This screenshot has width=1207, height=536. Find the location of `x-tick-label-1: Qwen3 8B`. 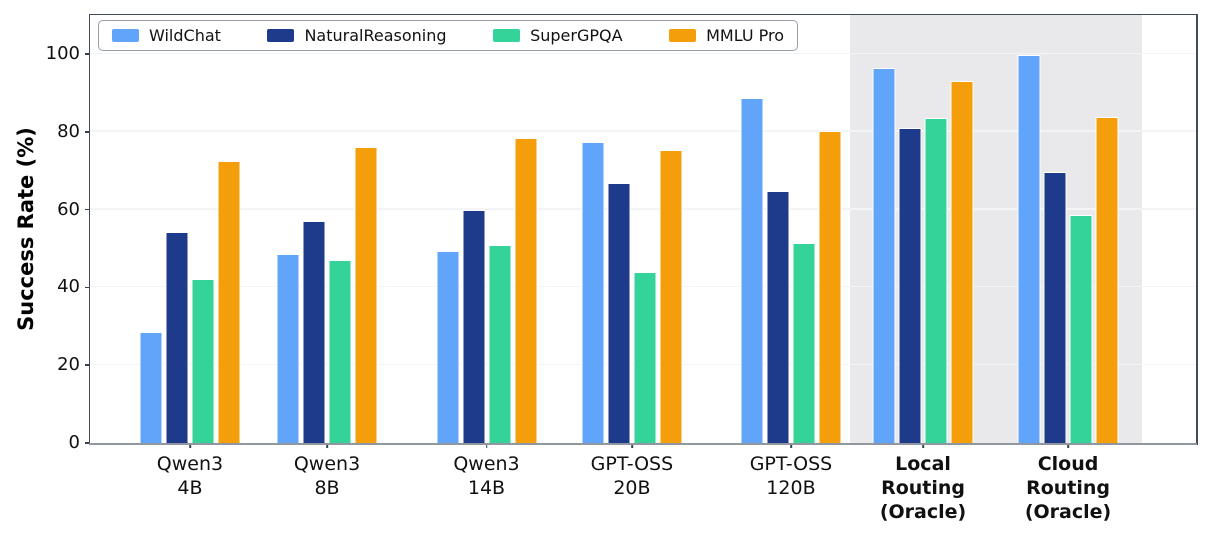

x-tick-label-1: Qwen3 8B is located at coordinates (327, 476).